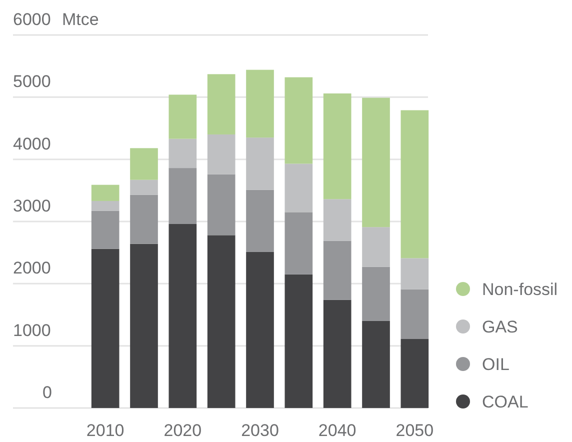  I want to click on y-axis-title: Mtce, so click(80, 19).